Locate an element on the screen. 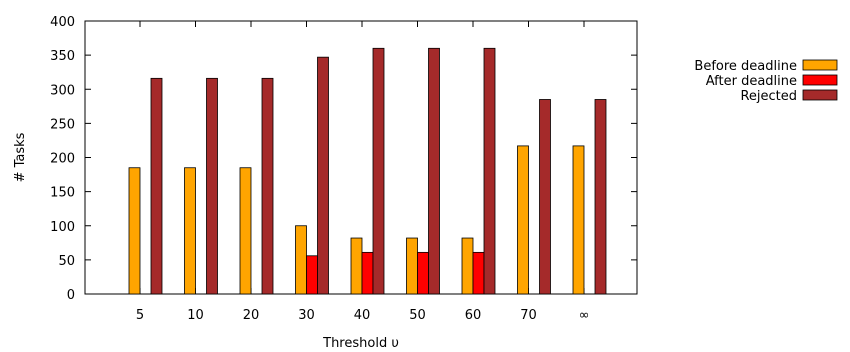  y-tick-label: 400 is located at coordinates (62, 22).